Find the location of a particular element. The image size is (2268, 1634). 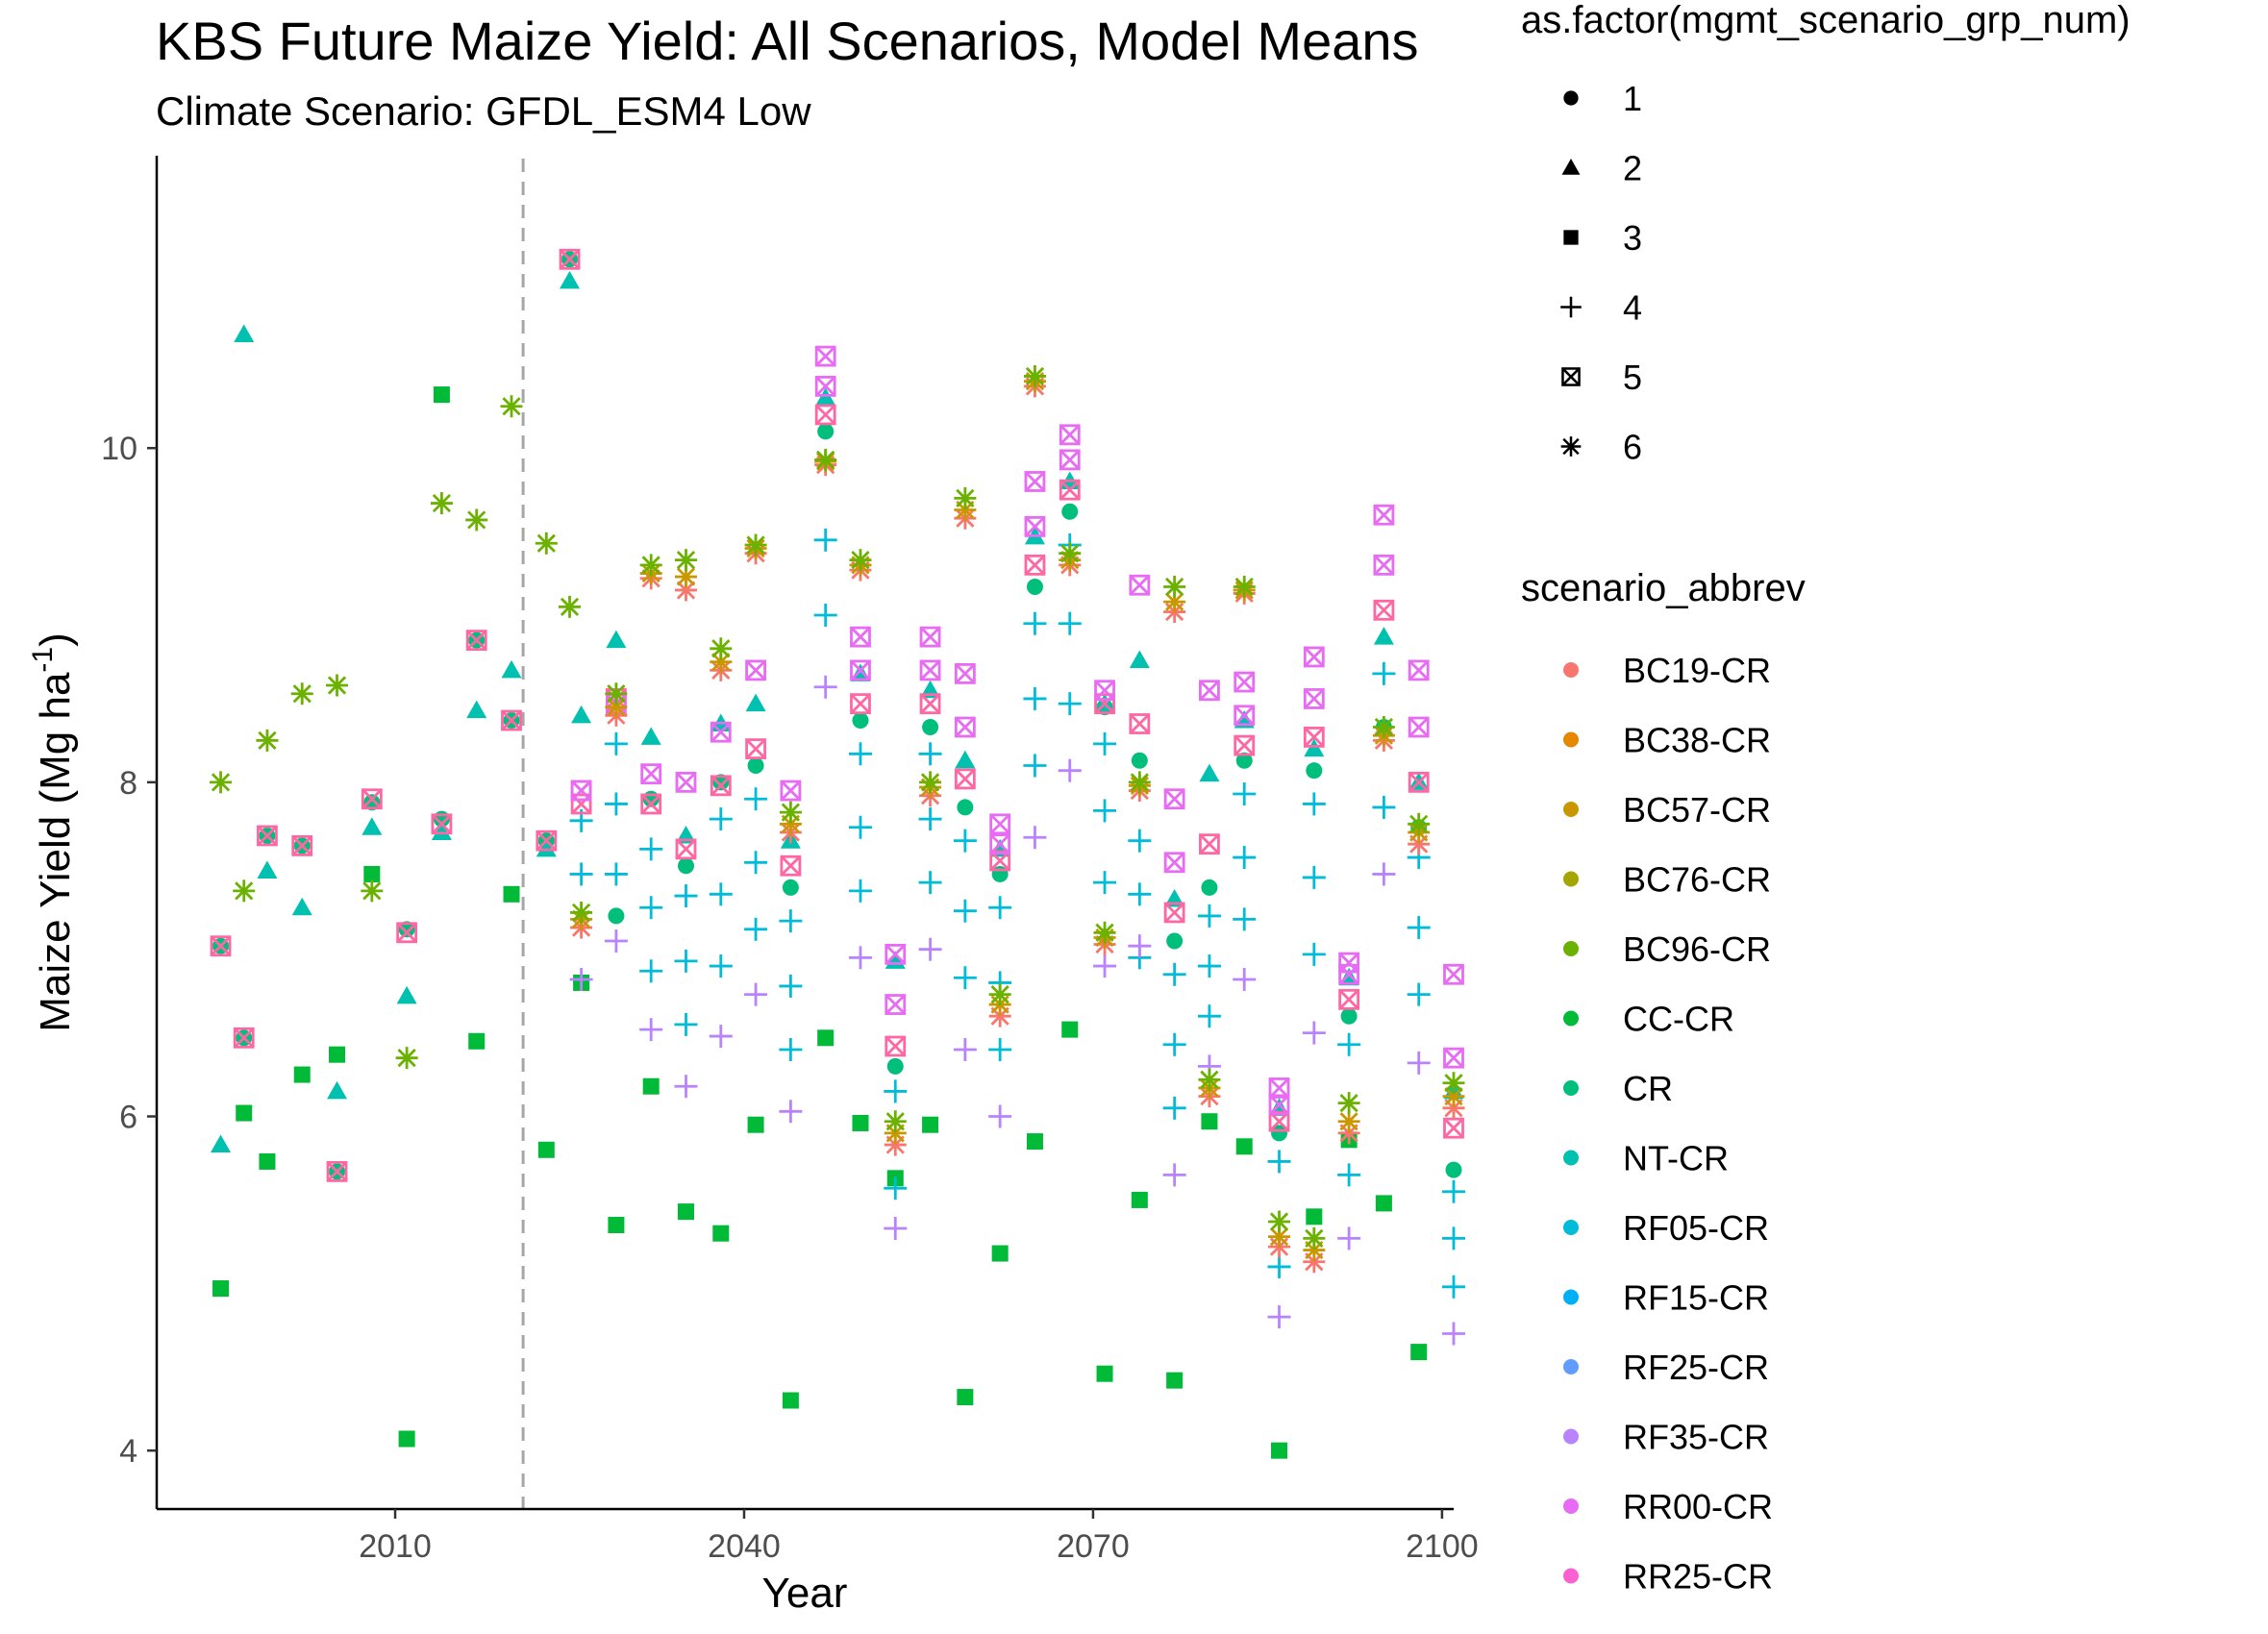

x-axis-ticks: 2010 2040 2070 2100 is located at coordinates (919, 1537).